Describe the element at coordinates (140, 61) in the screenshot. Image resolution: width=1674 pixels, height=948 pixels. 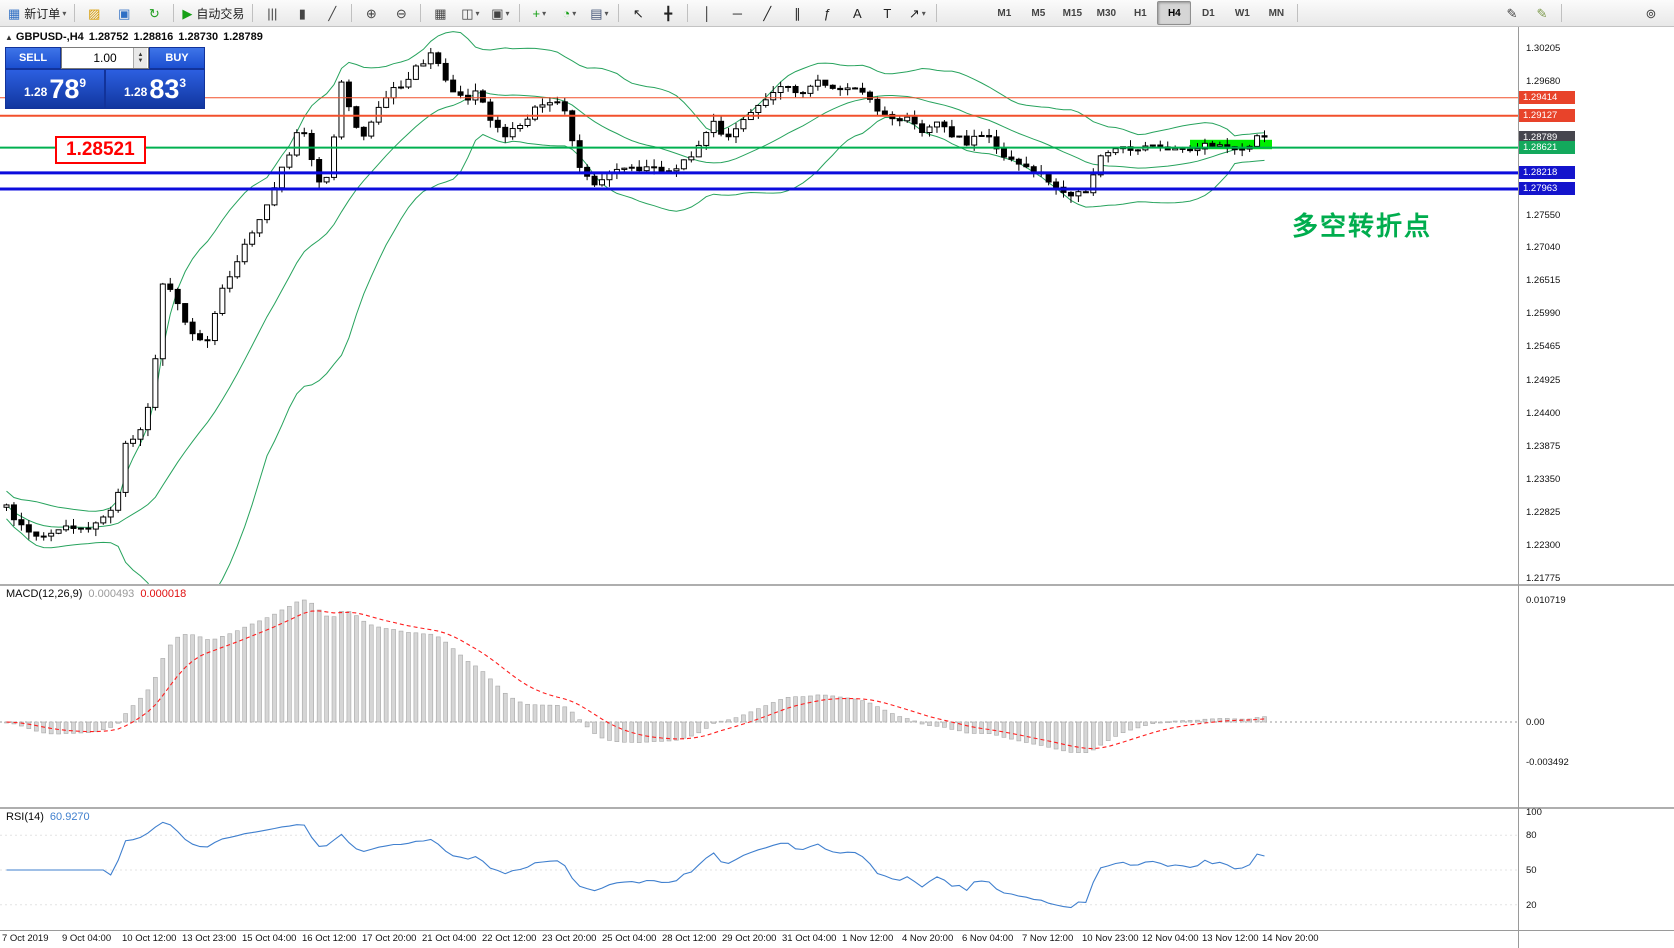
I see `spin-down-icon: ▼` at that location.